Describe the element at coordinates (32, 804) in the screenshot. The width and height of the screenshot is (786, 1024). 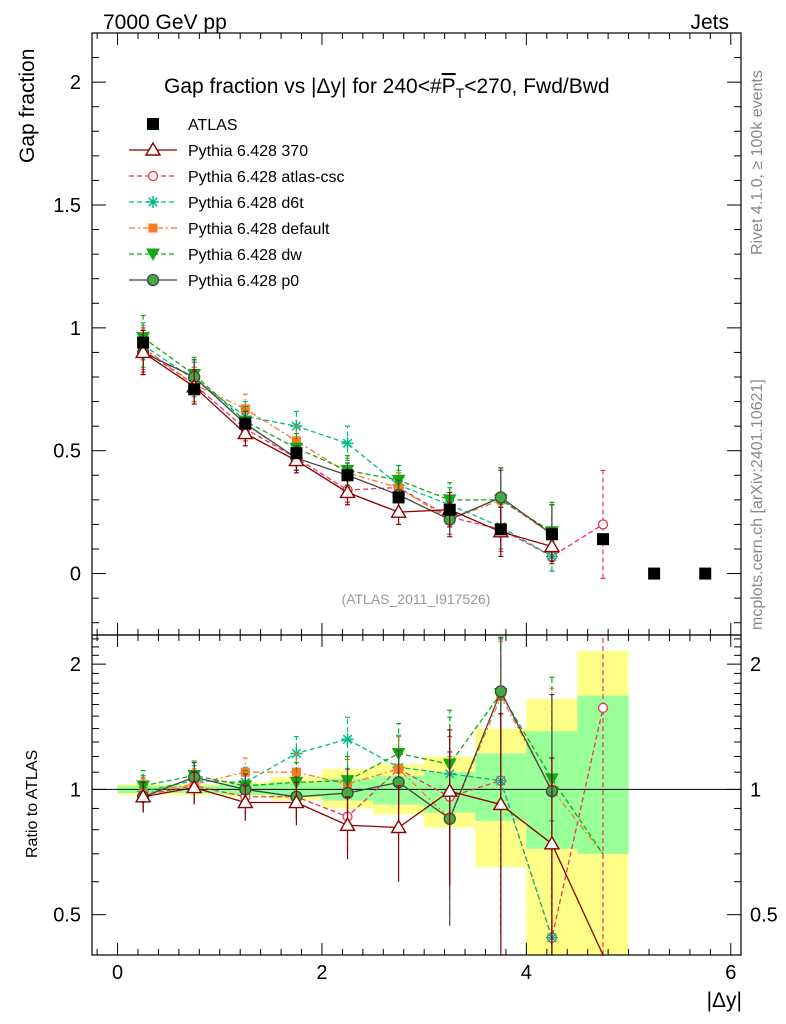
I see `ratio-axis-title: Ratio to ATLAS` at that location.